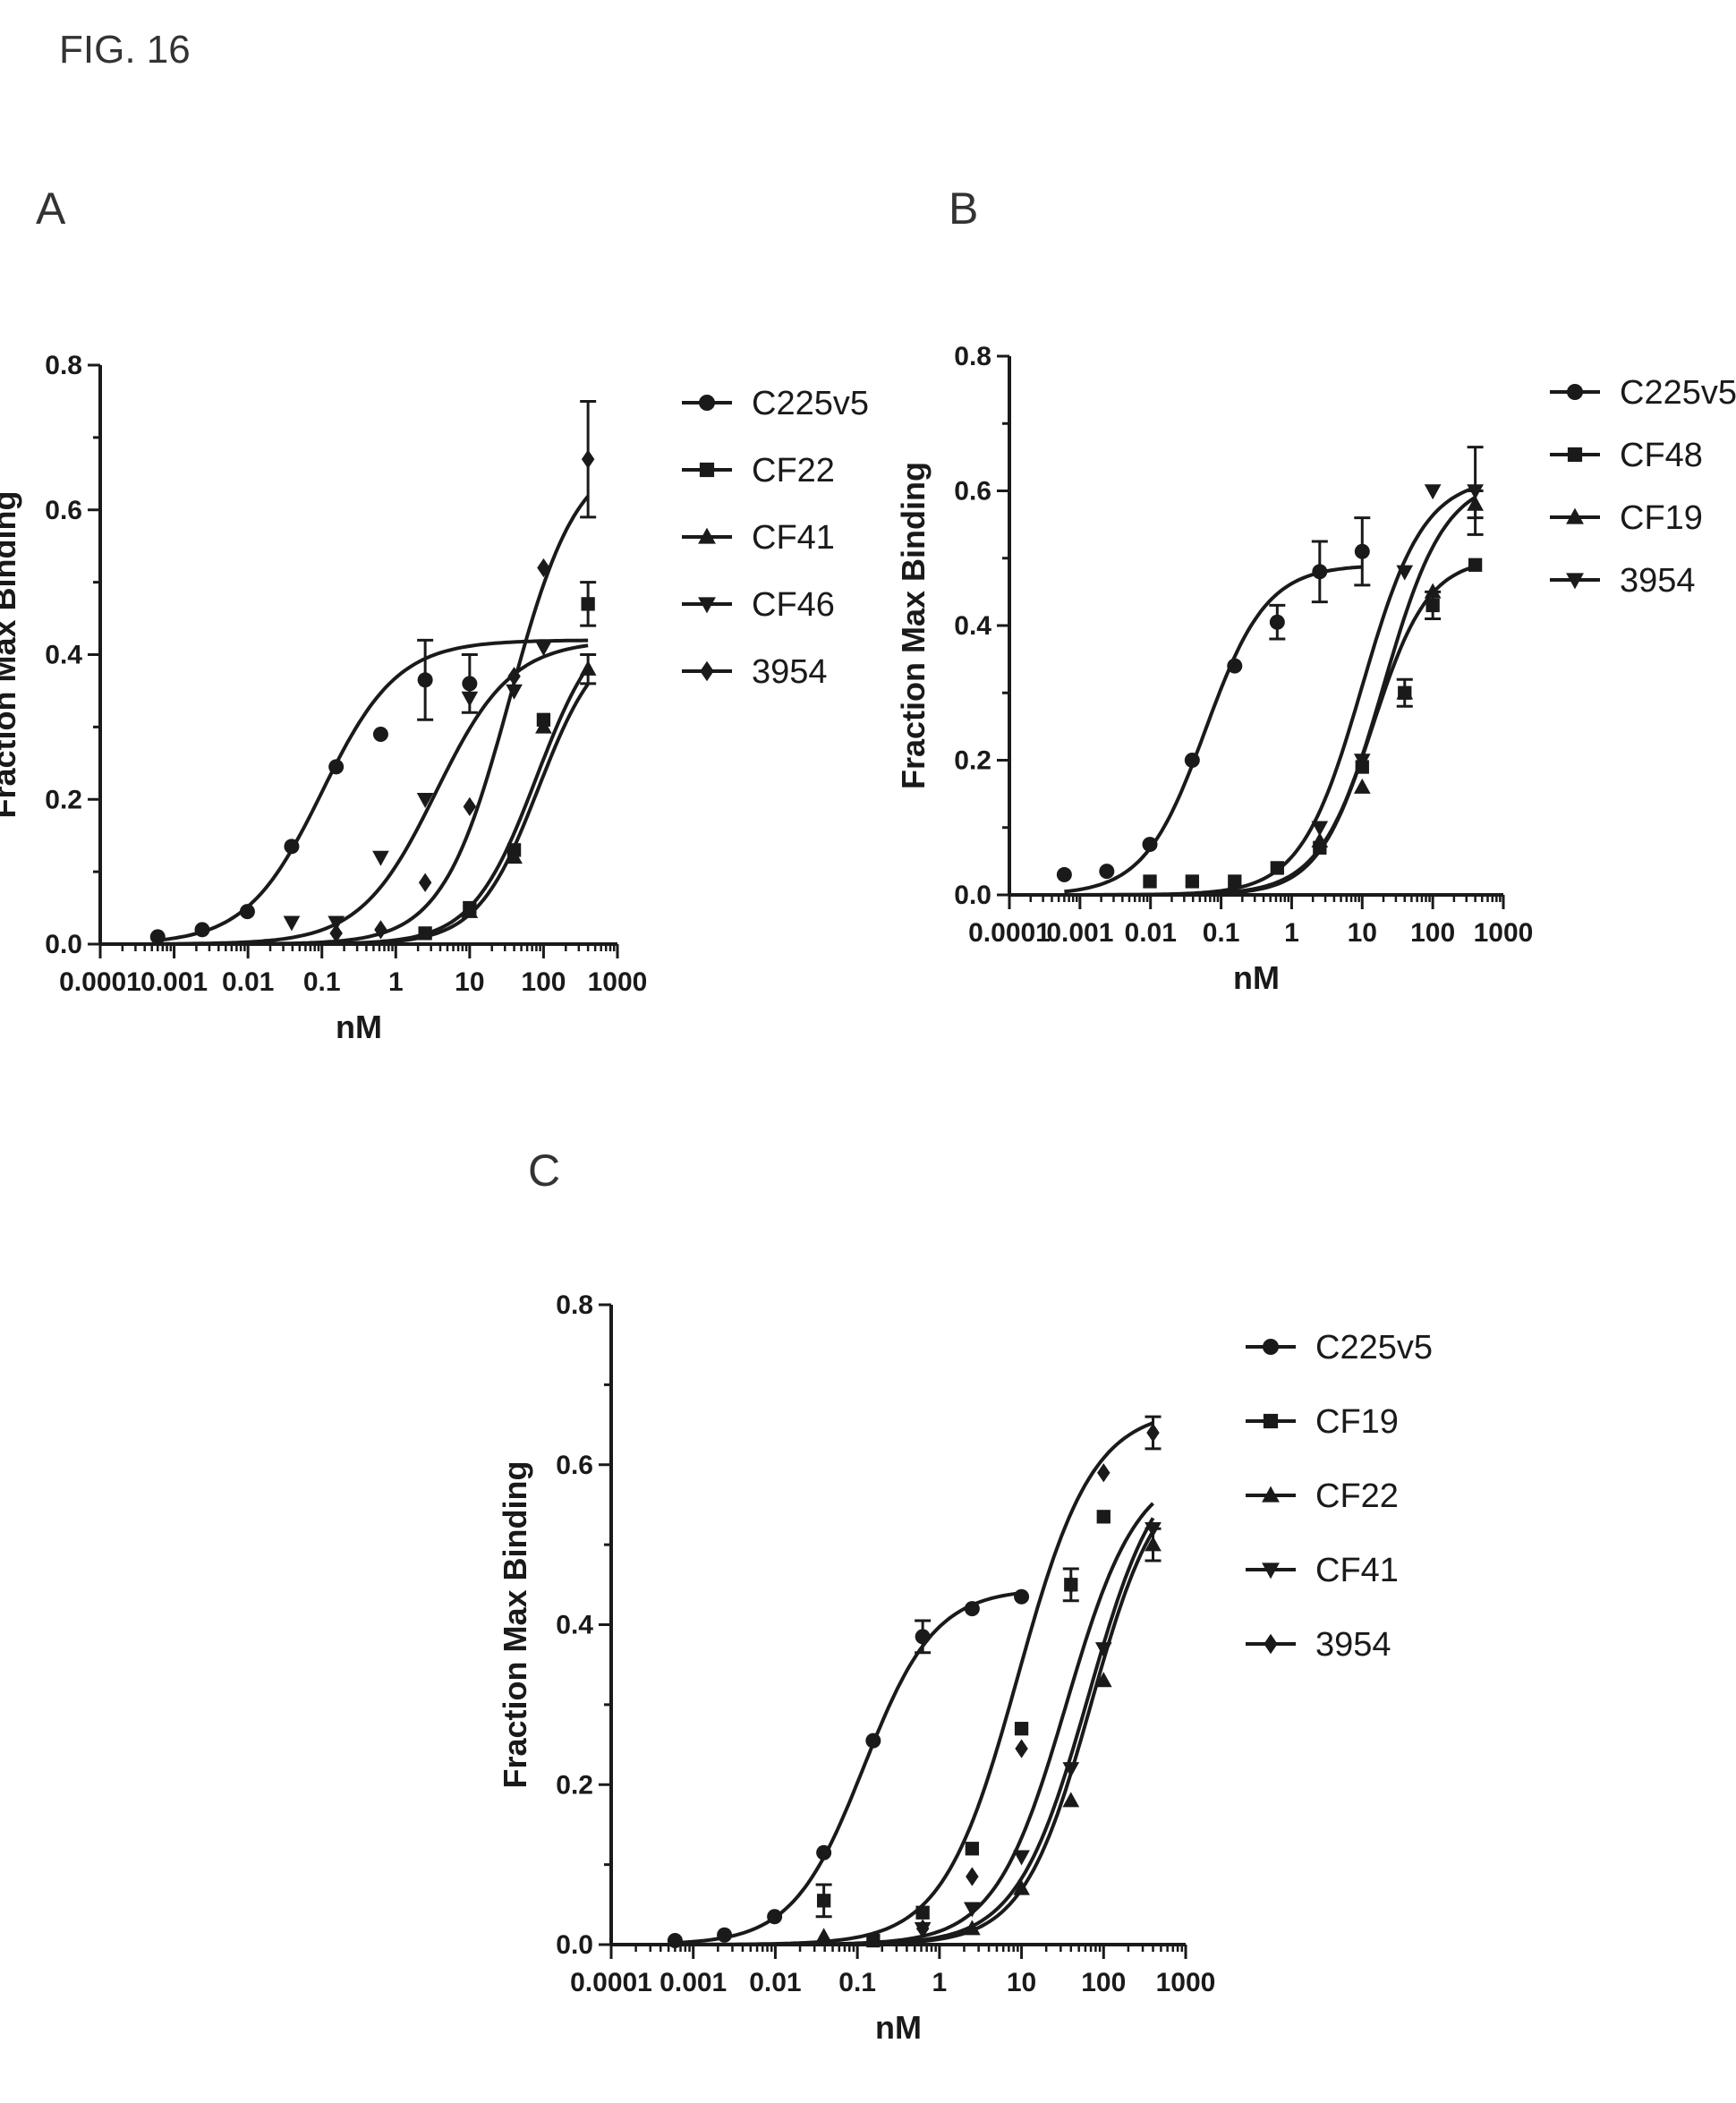 This screenshot has width=1736, height=2103. I want to click on x-tick-label: 1000, so click(1186, 1983).